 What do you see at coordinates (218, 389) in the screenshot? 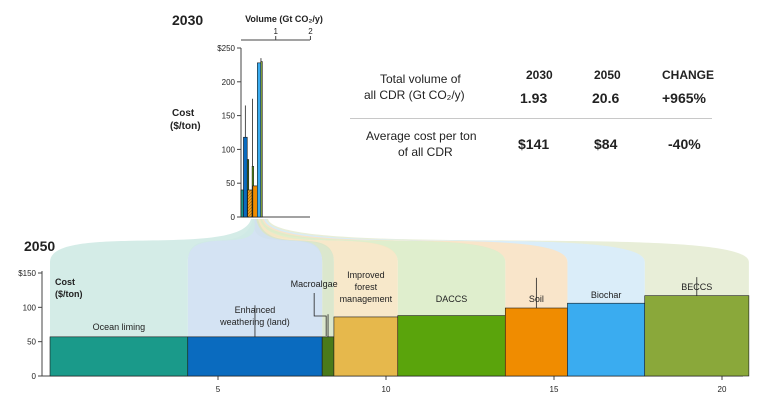
I see `chart-2050-x-tick-label-5: 5` at bounding box center [218, 389].